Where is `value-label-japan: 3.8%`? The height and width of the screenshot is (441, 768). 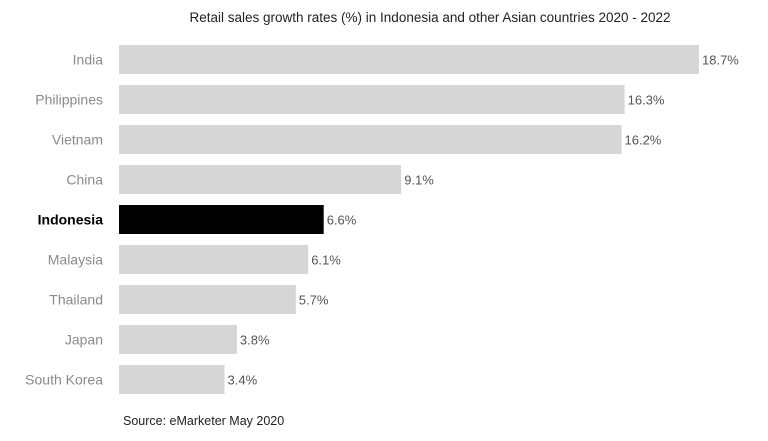 value-label-japan: 3.8% is located at coordinates (255, 340).